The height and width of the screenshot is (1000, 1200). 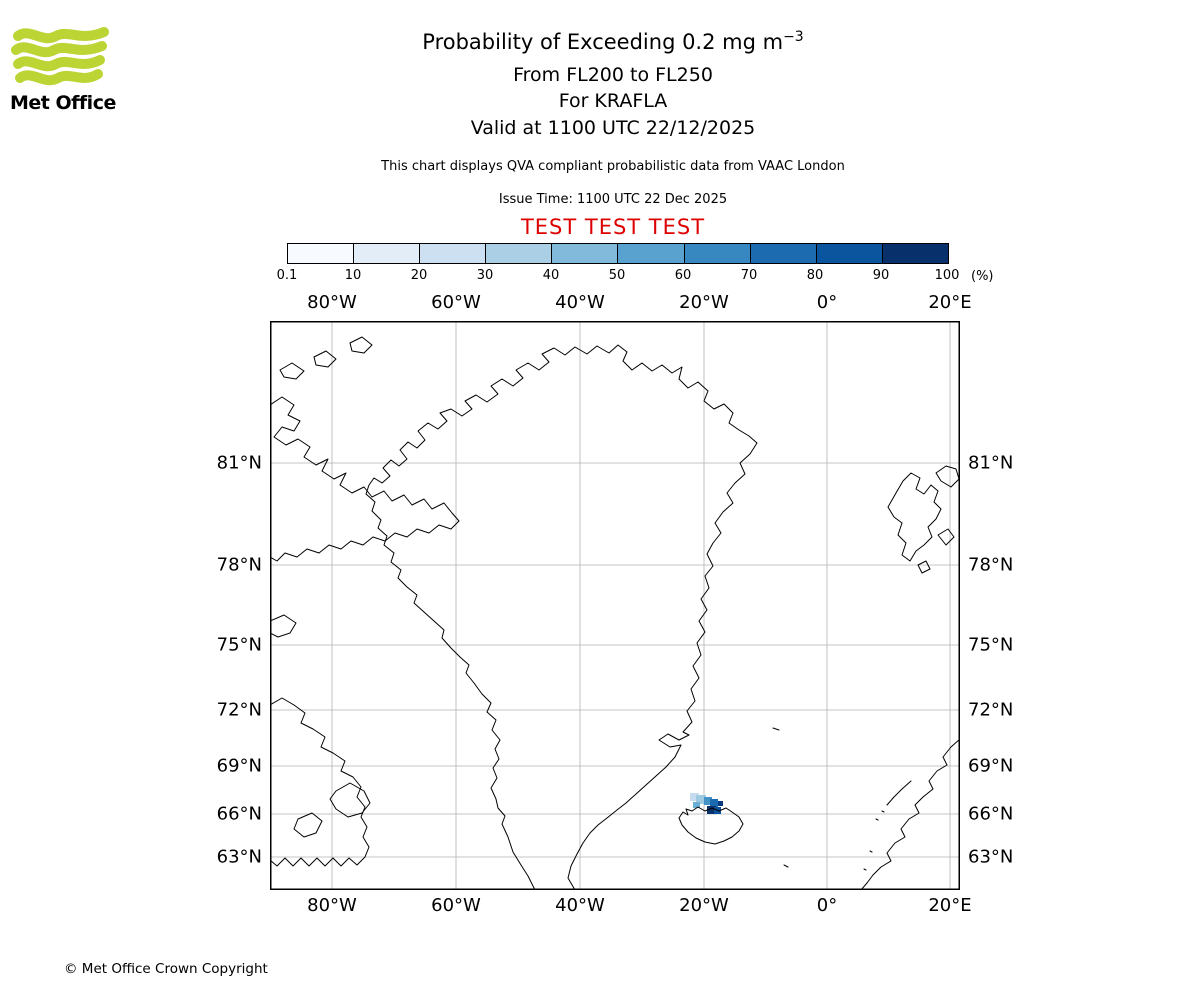 What do you see at coordinates (63, 103) in the screenshot?
I see `met-office-logo-text: Met Office` at bounding box center [63, 103].